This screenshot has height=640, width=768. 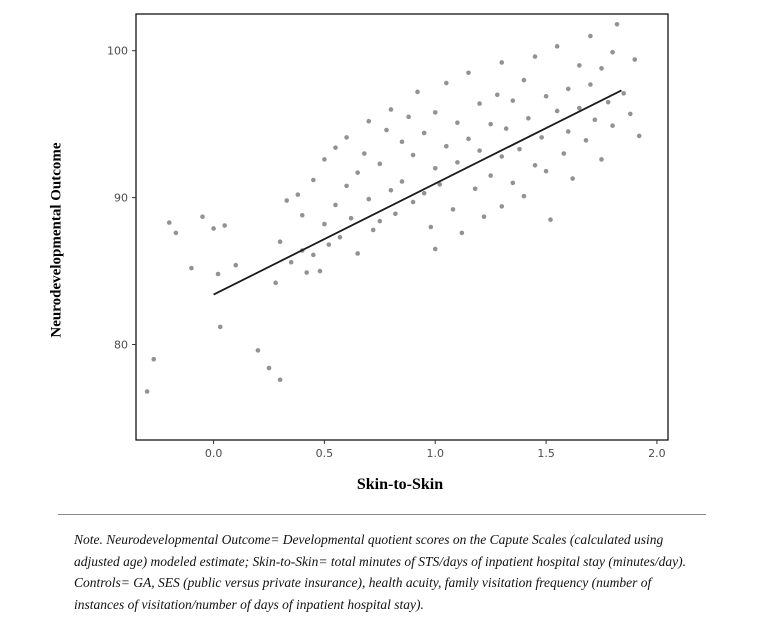 I want to click on y-tick-label: 100, so click(x=117, y=51).